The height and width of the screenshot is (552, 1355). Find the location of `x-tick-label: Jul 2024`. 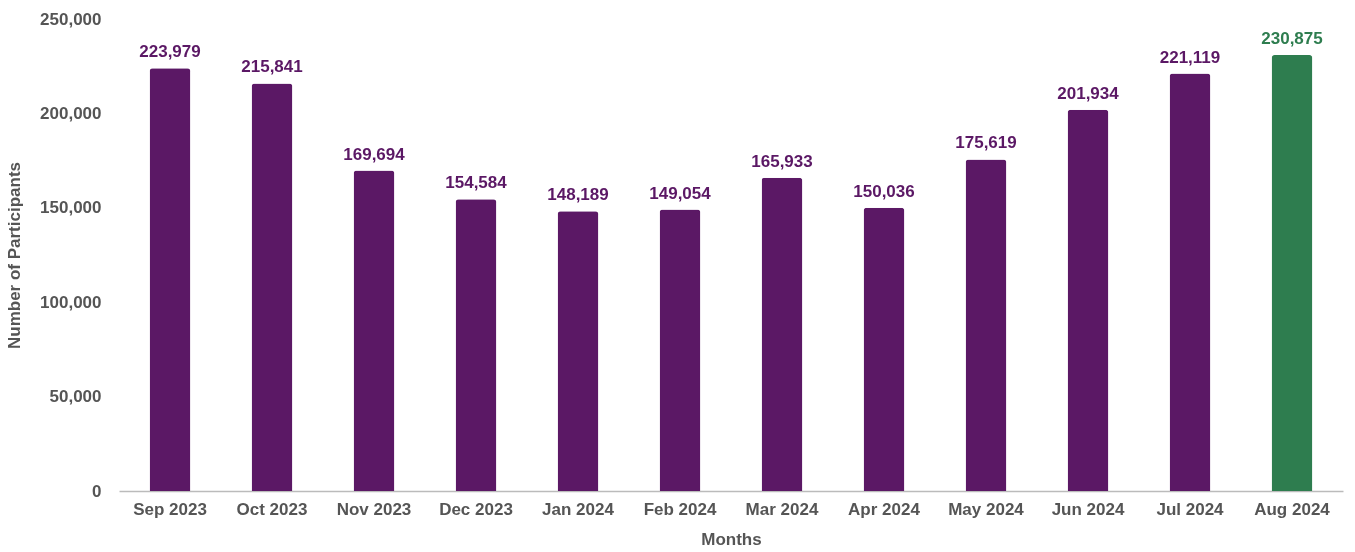

x-tick-label: Jul 2024 is located at coordinates (1190, 509).